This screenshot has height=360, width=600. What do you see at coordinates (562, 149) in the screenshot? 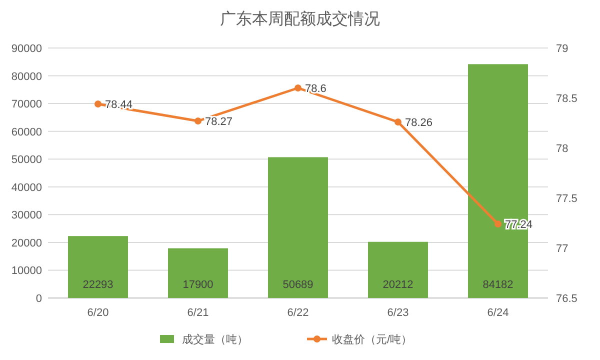
I see `y2-tick-label: 78` at bounding box center [562, 149].